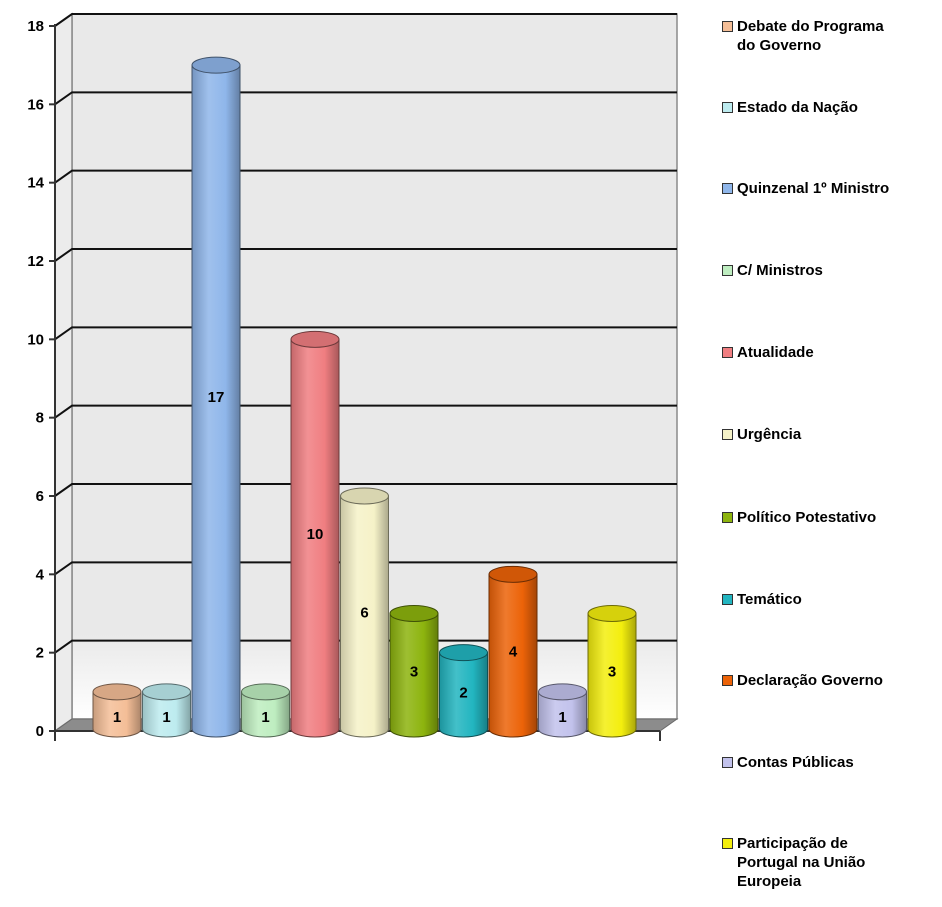  I want to click on data-label: 2, so click(463, 693).